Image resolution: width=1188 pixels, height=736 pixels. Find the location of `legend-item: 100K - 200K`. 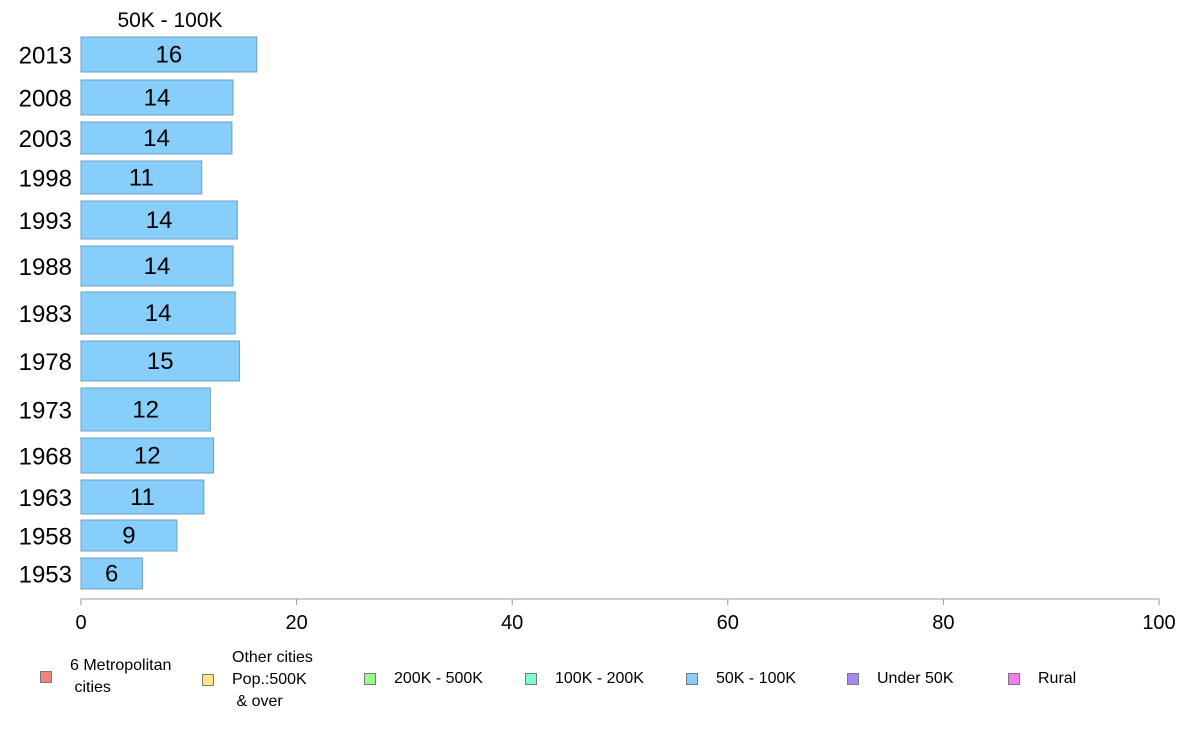

legend-item: 100K - 200K is located at coordinates (584, 679).